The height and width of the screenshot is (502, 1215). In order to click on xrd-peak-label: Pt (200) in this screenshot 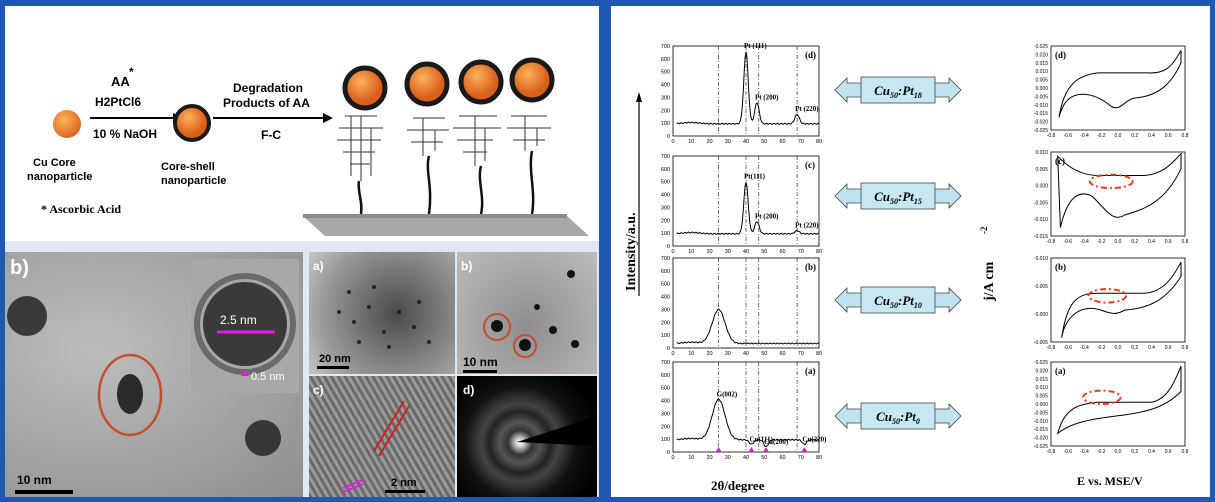, I will do `click(767, 98)`.